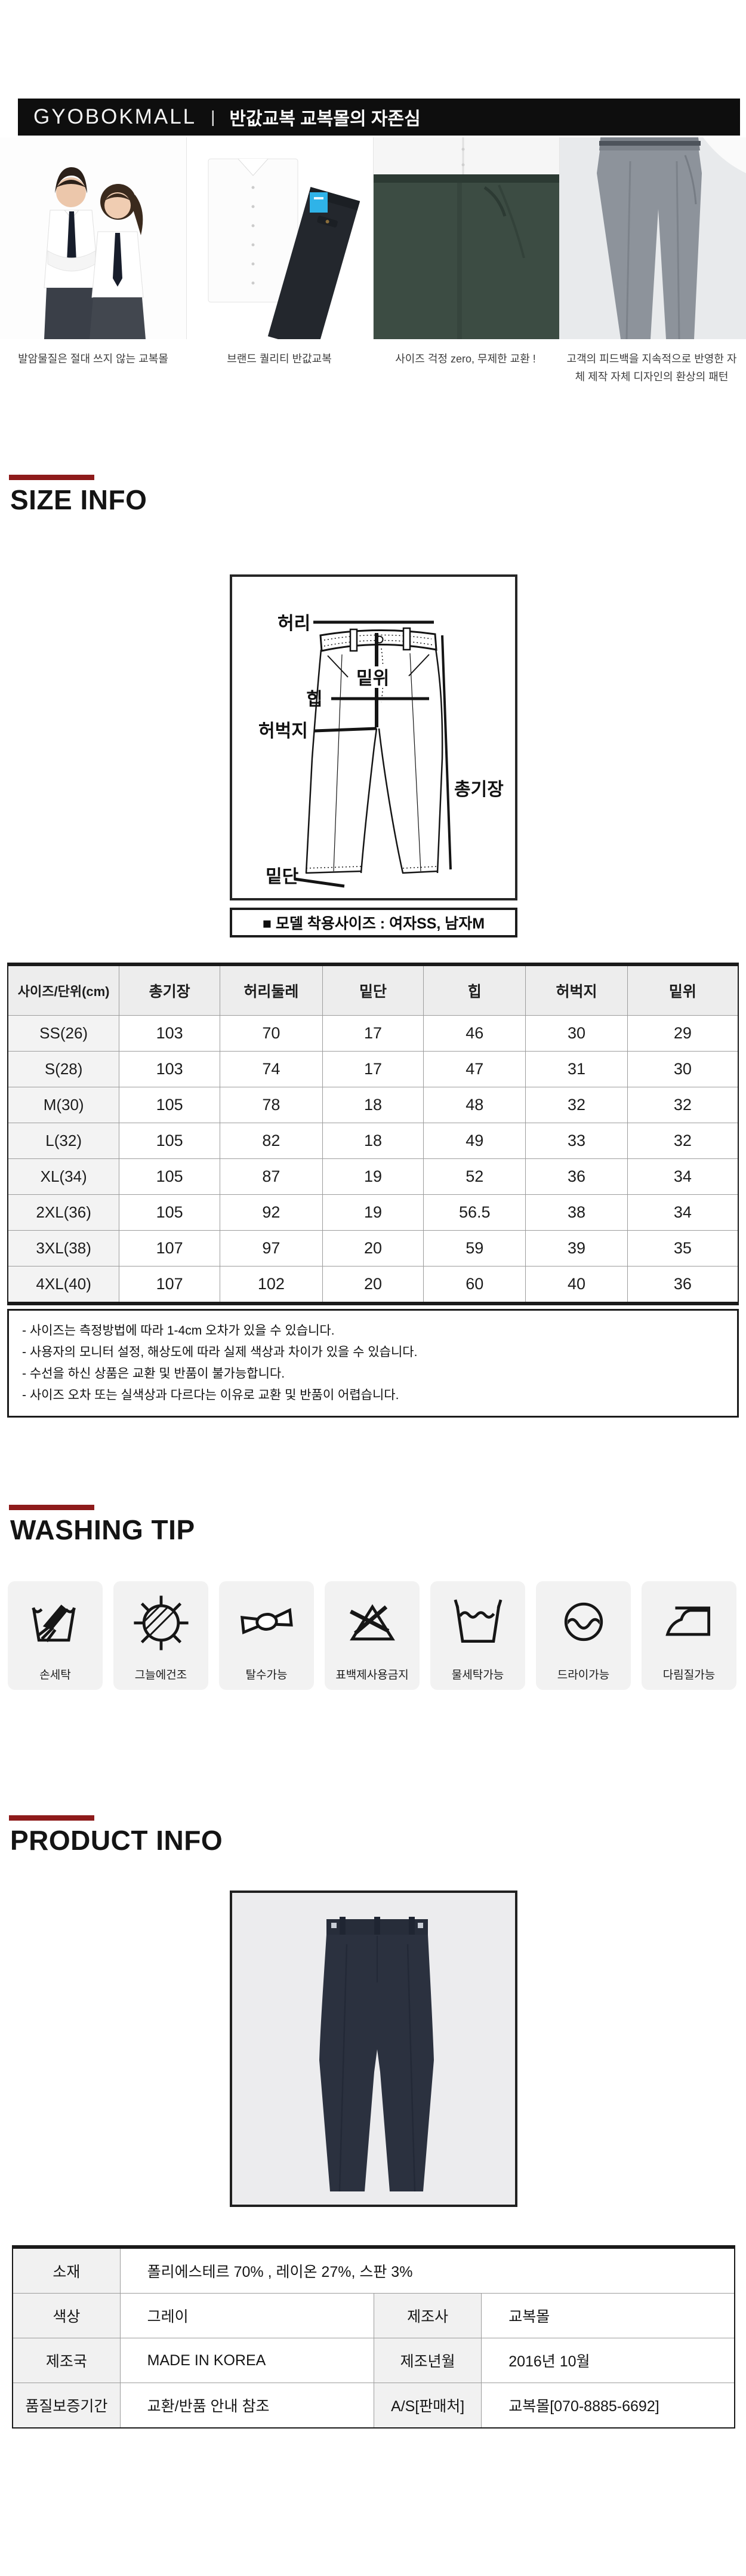 The width and height of the screenshot is (746, 2576). I want to click on value-cell: 31, so click(576, 1069).